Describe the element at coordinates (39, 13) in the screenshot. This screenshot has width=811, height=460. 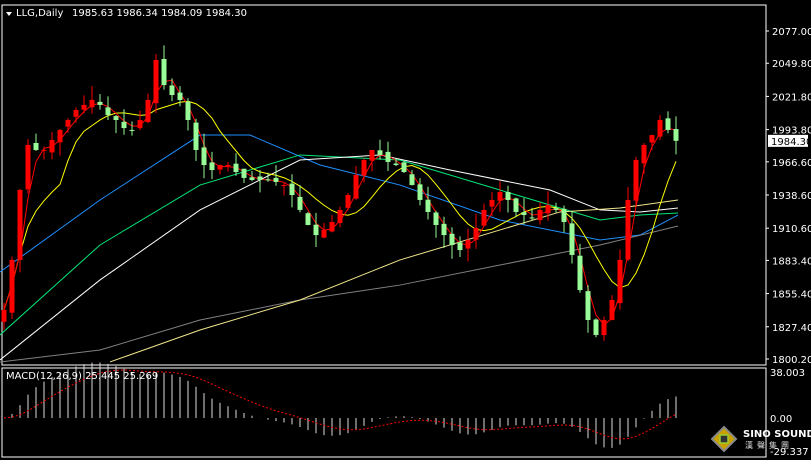
I see `symbol-label: LLG,Daily` at that location.